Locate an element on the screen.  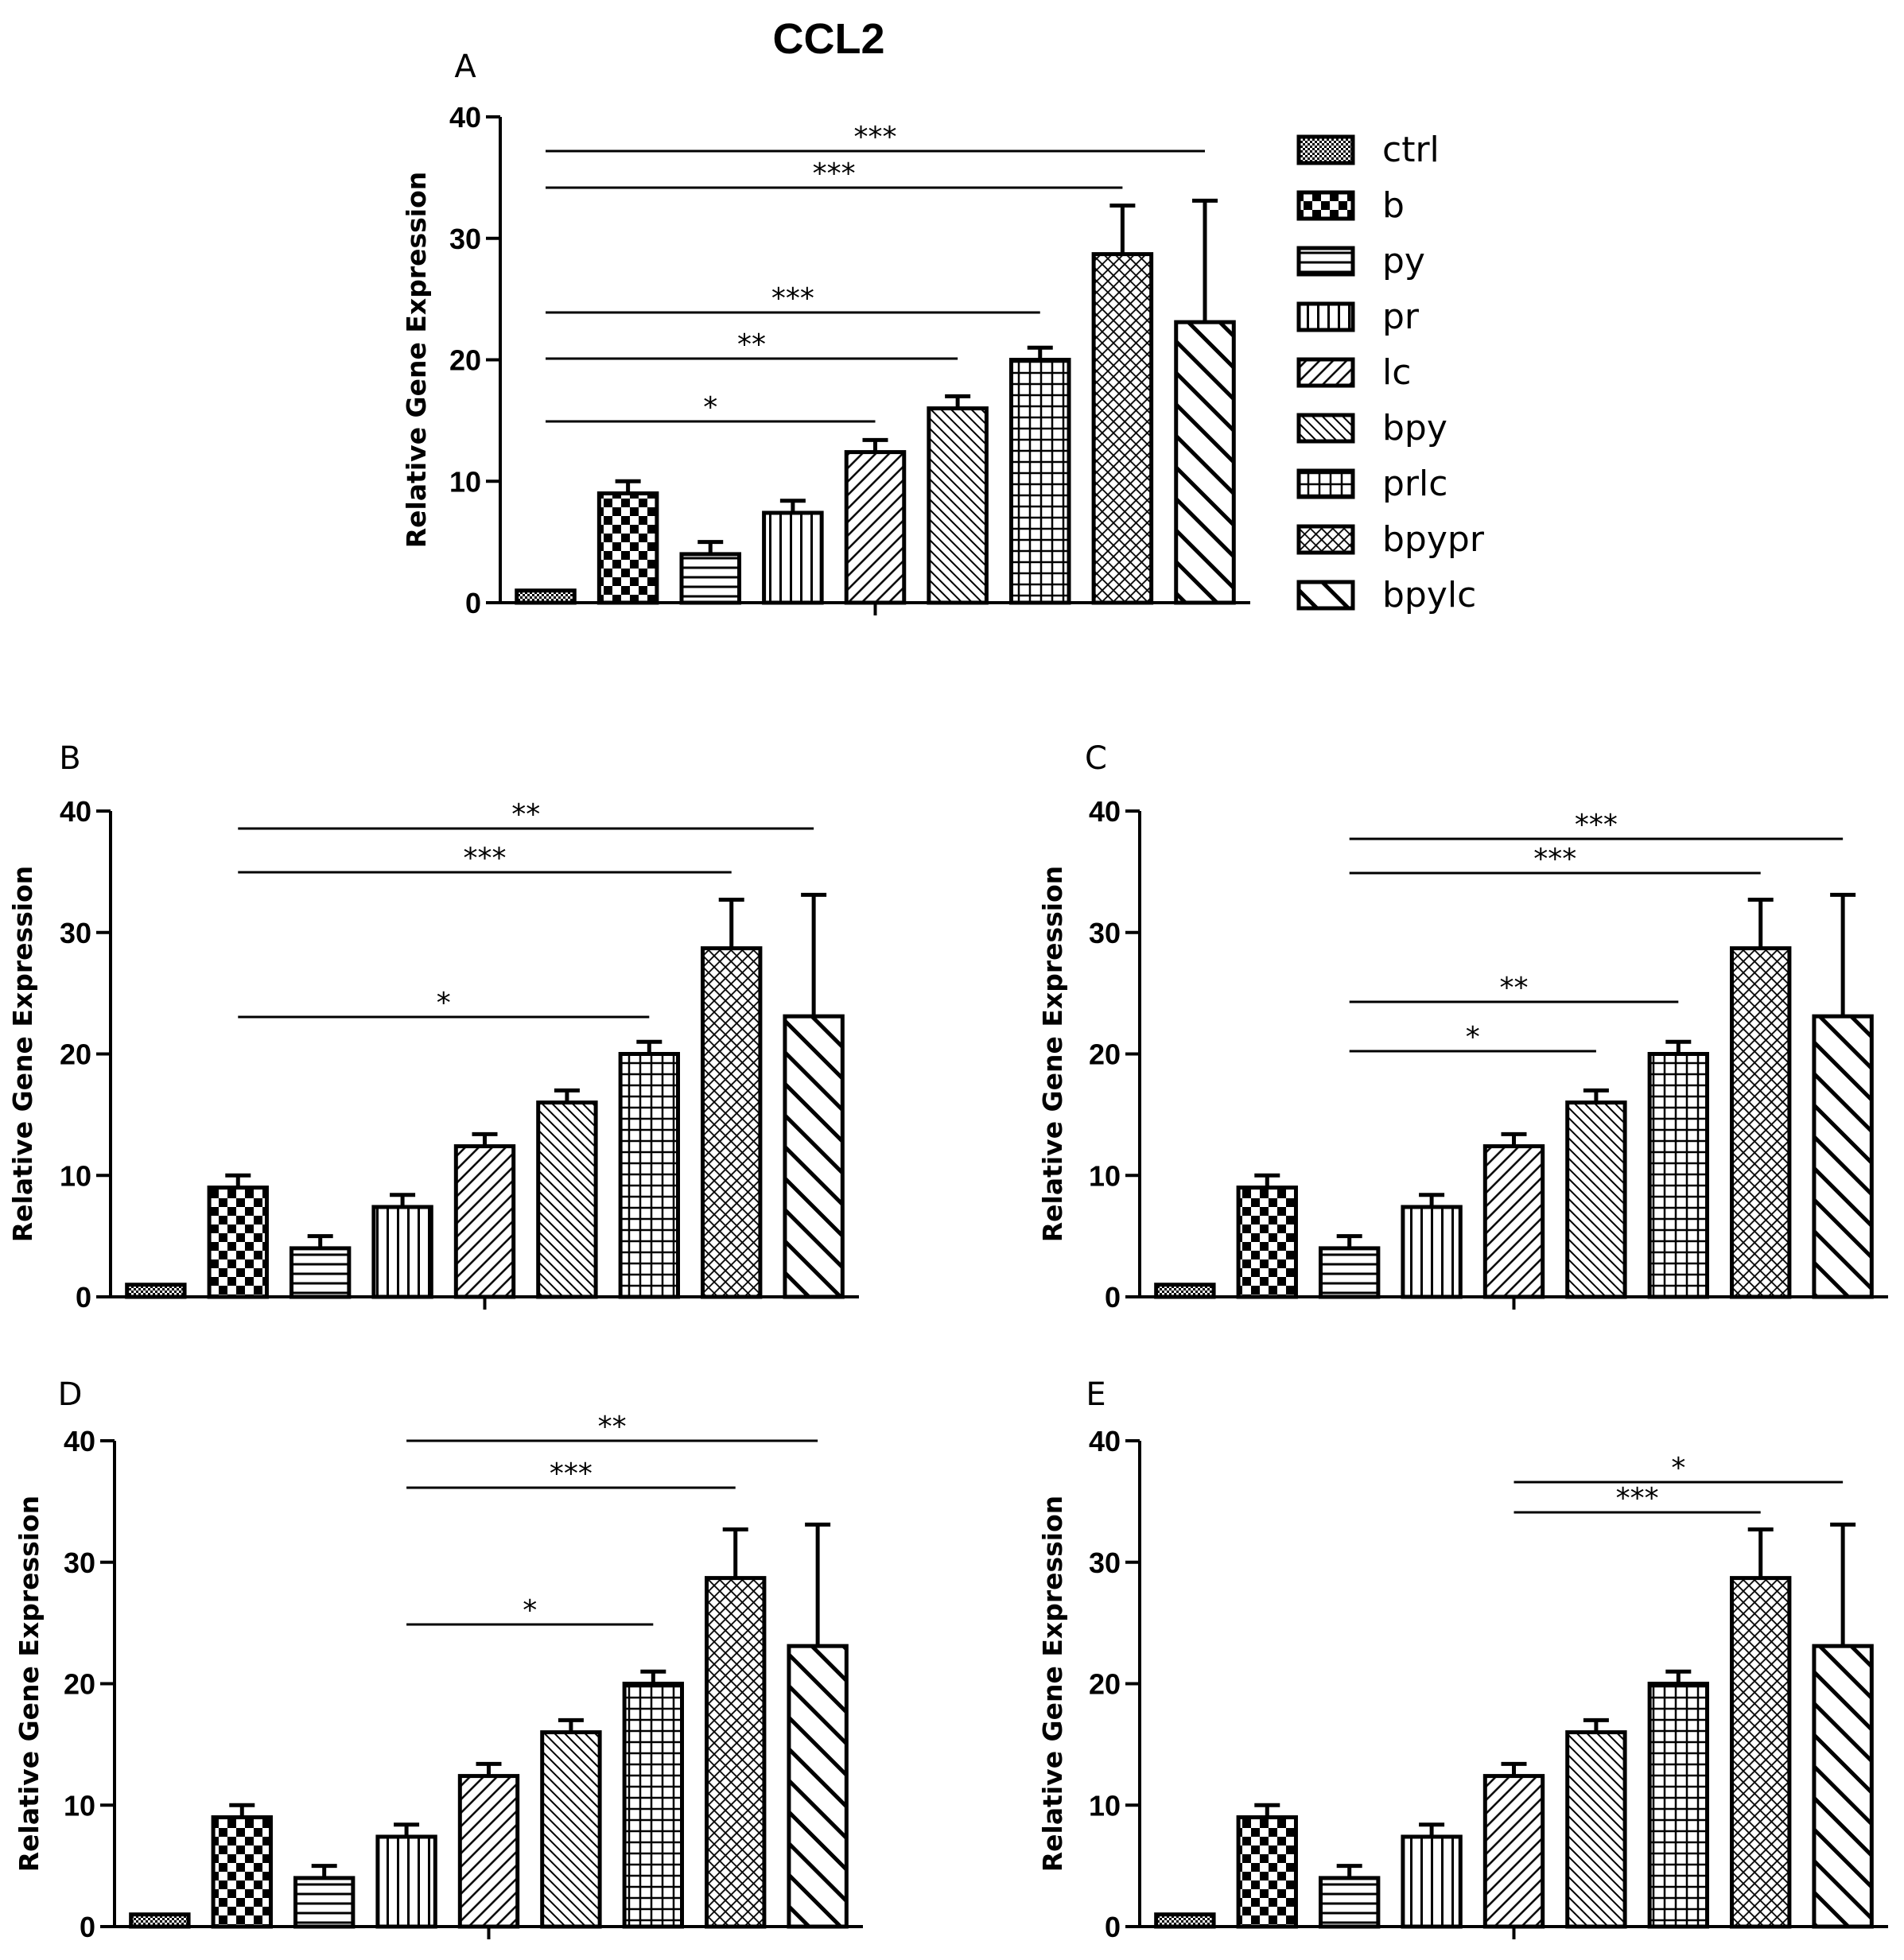
figure-title: CCL2 is located at coordinates (828, 39).